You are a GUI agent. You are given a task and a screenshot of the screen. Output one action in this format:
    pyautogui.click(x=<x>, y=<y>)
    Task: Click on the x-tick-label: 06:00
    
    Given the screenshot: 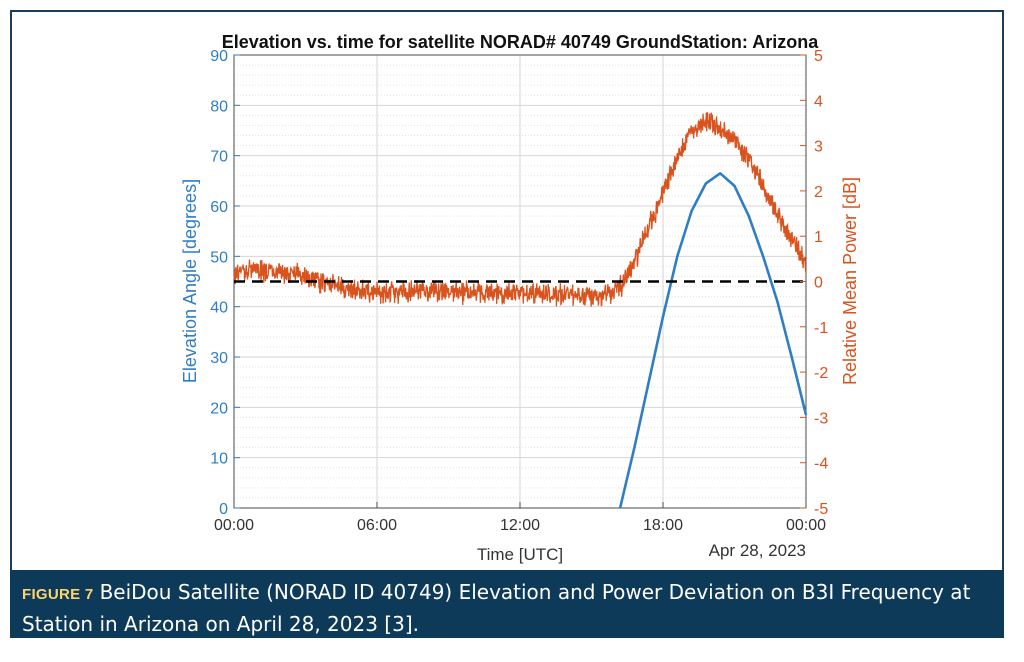 What is the action you would take?
    pyautogui.click(x=377, y=525)
    